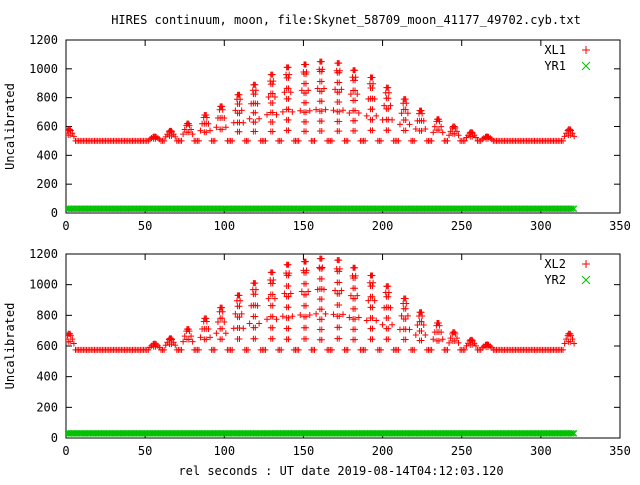 The width and height of the screenshot is (640, 485). I want to click on y-axis-label: Uncalibrated, so click(10, 346).